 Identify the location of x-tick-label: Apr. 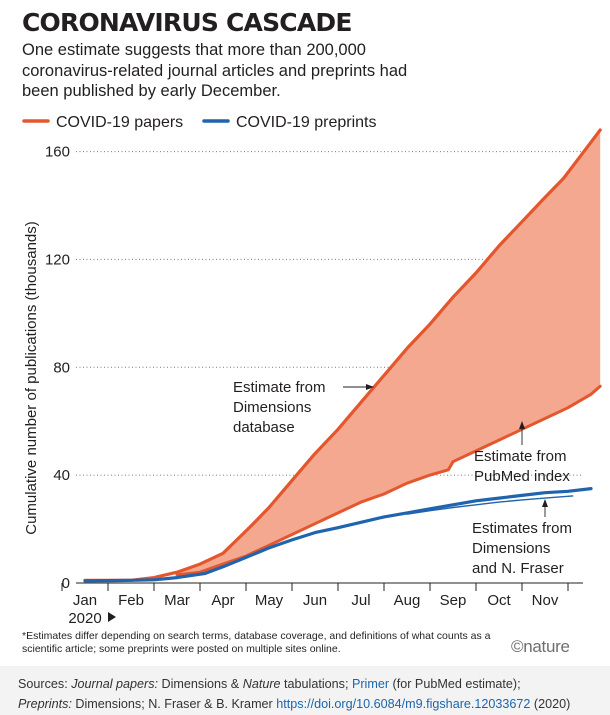
(222, 600).